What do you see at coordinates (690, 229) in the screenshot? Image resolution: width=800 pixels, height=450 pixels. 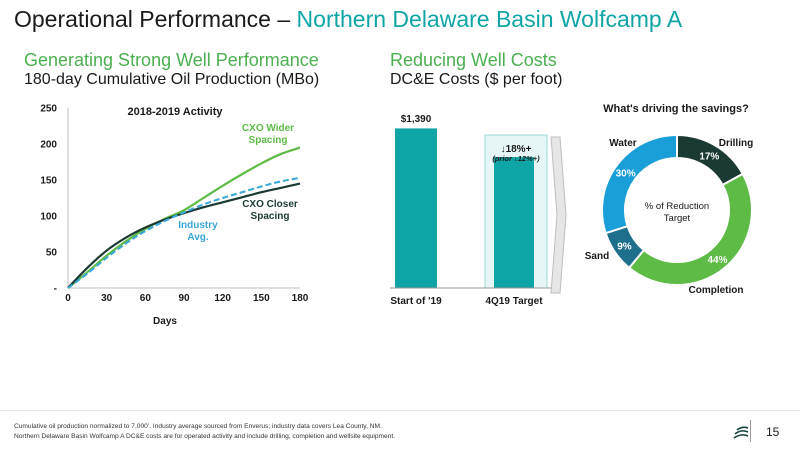 I see `donut-slice-completion` at bounding box center [690, 229].